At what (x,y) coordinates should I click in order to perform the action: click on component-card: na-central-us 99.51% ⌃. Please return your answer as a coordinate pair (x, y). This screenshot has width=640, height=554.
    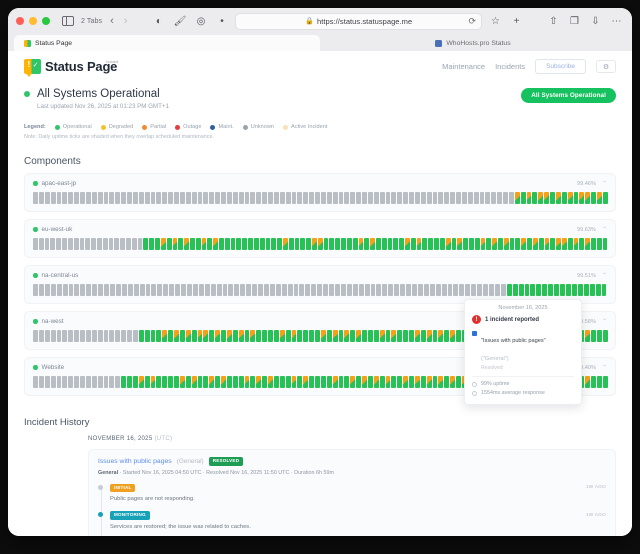
    Looking at the image, I should click on (320, 284).